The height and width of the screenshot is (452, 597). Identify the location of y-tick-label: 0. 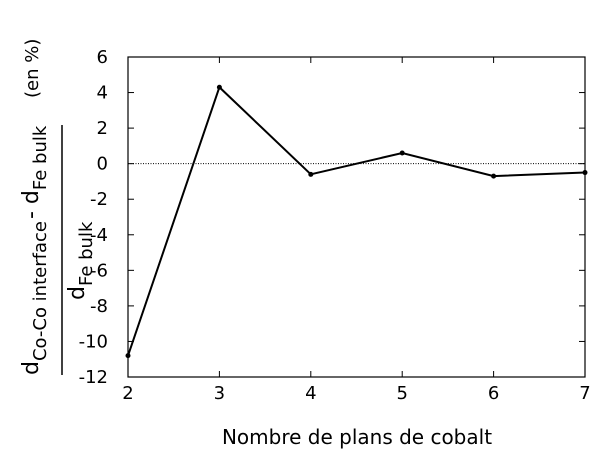
(102, 164).